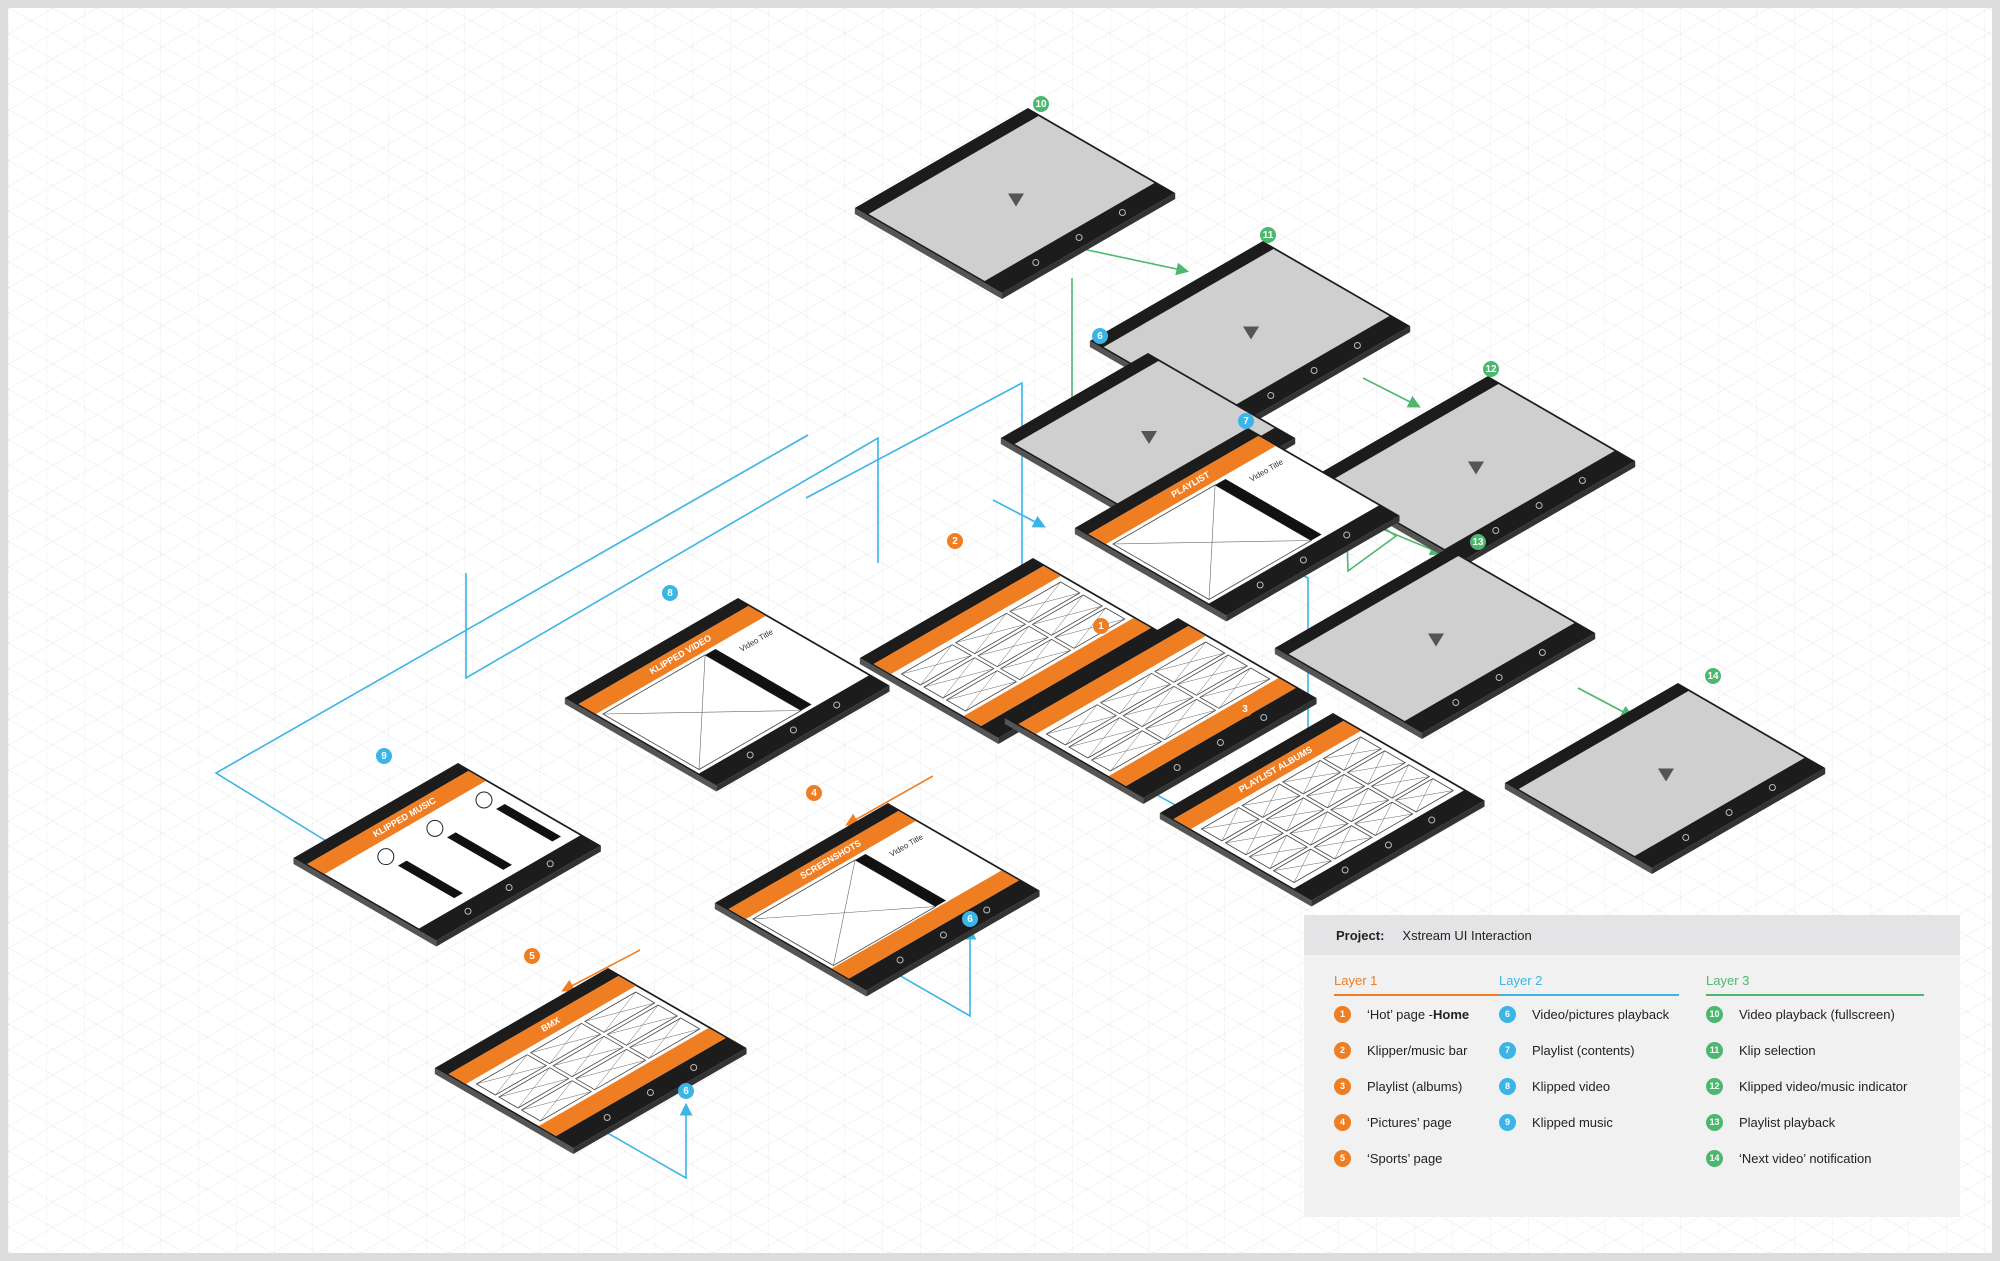  I want to click on legend-item: 6 Video/pictures playback, so click(1589, 1014).